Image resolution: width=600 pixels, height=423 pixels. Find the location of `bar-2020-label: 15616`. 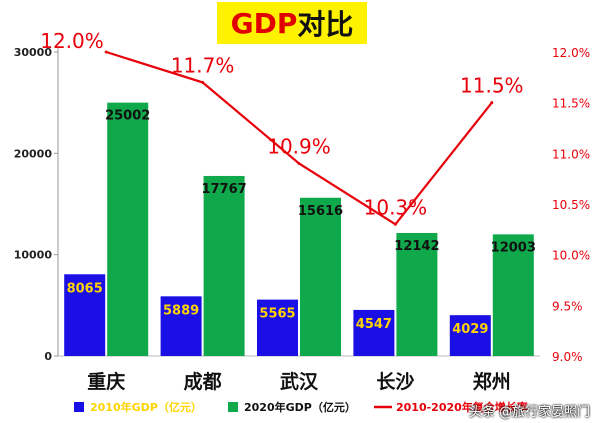

bar-2020-label: 15616 is located at coordinates (320, 211).